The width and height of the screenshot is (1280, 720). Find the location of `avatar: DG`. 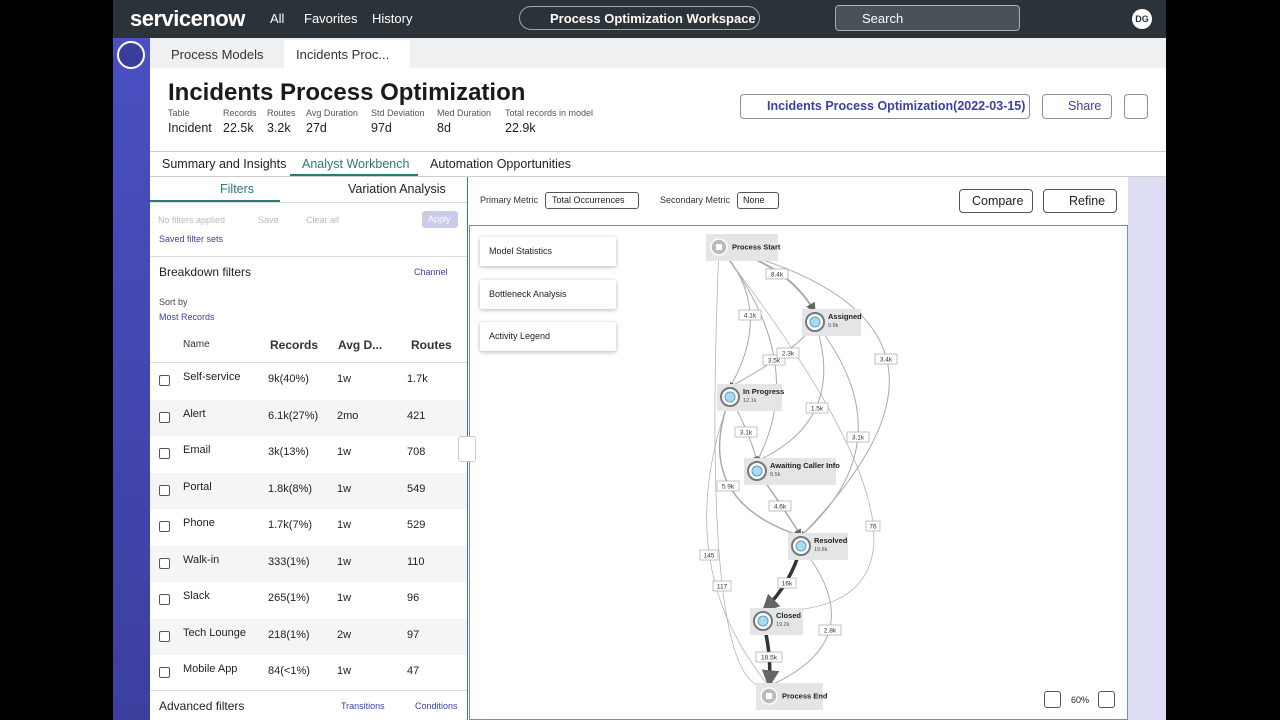

avatar: DG is located at coordinates (1142, 19).